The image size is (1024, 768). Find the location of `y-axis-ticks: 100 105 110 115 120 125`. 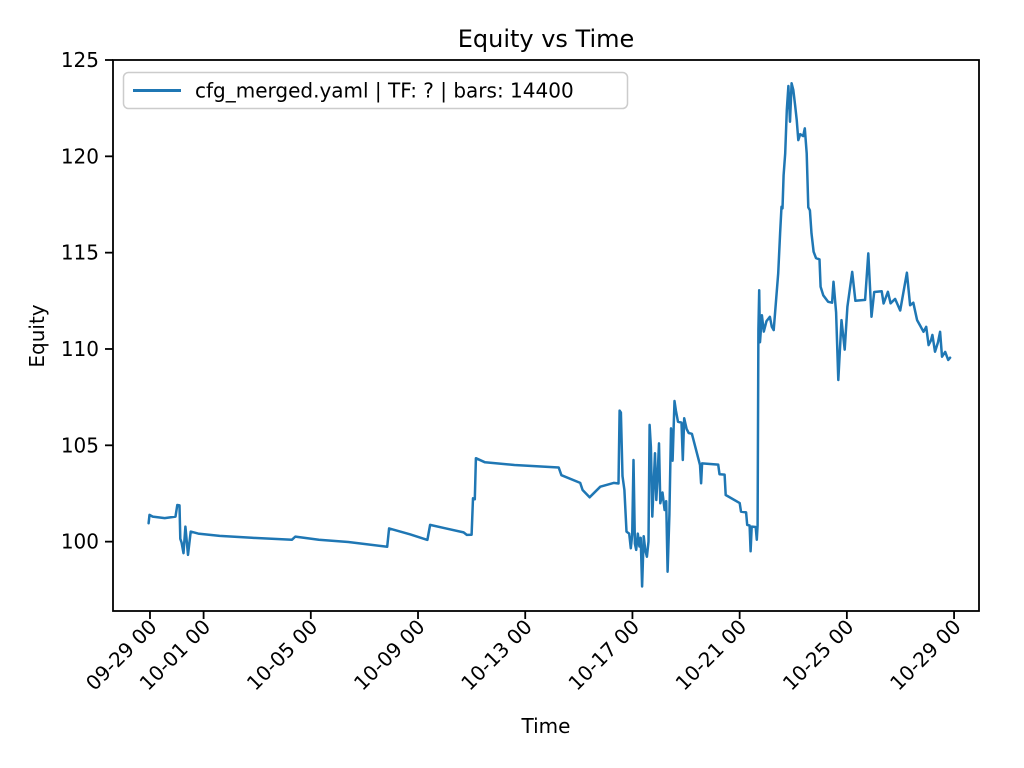

y-axis-ticks: 100 105 110 115 120 125 is located at coordinates (87, 301).